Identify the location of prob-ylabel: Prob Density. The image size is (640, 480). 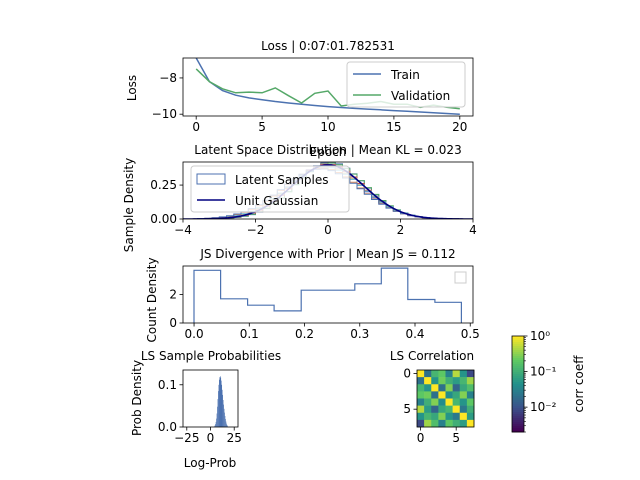
(137, 398).